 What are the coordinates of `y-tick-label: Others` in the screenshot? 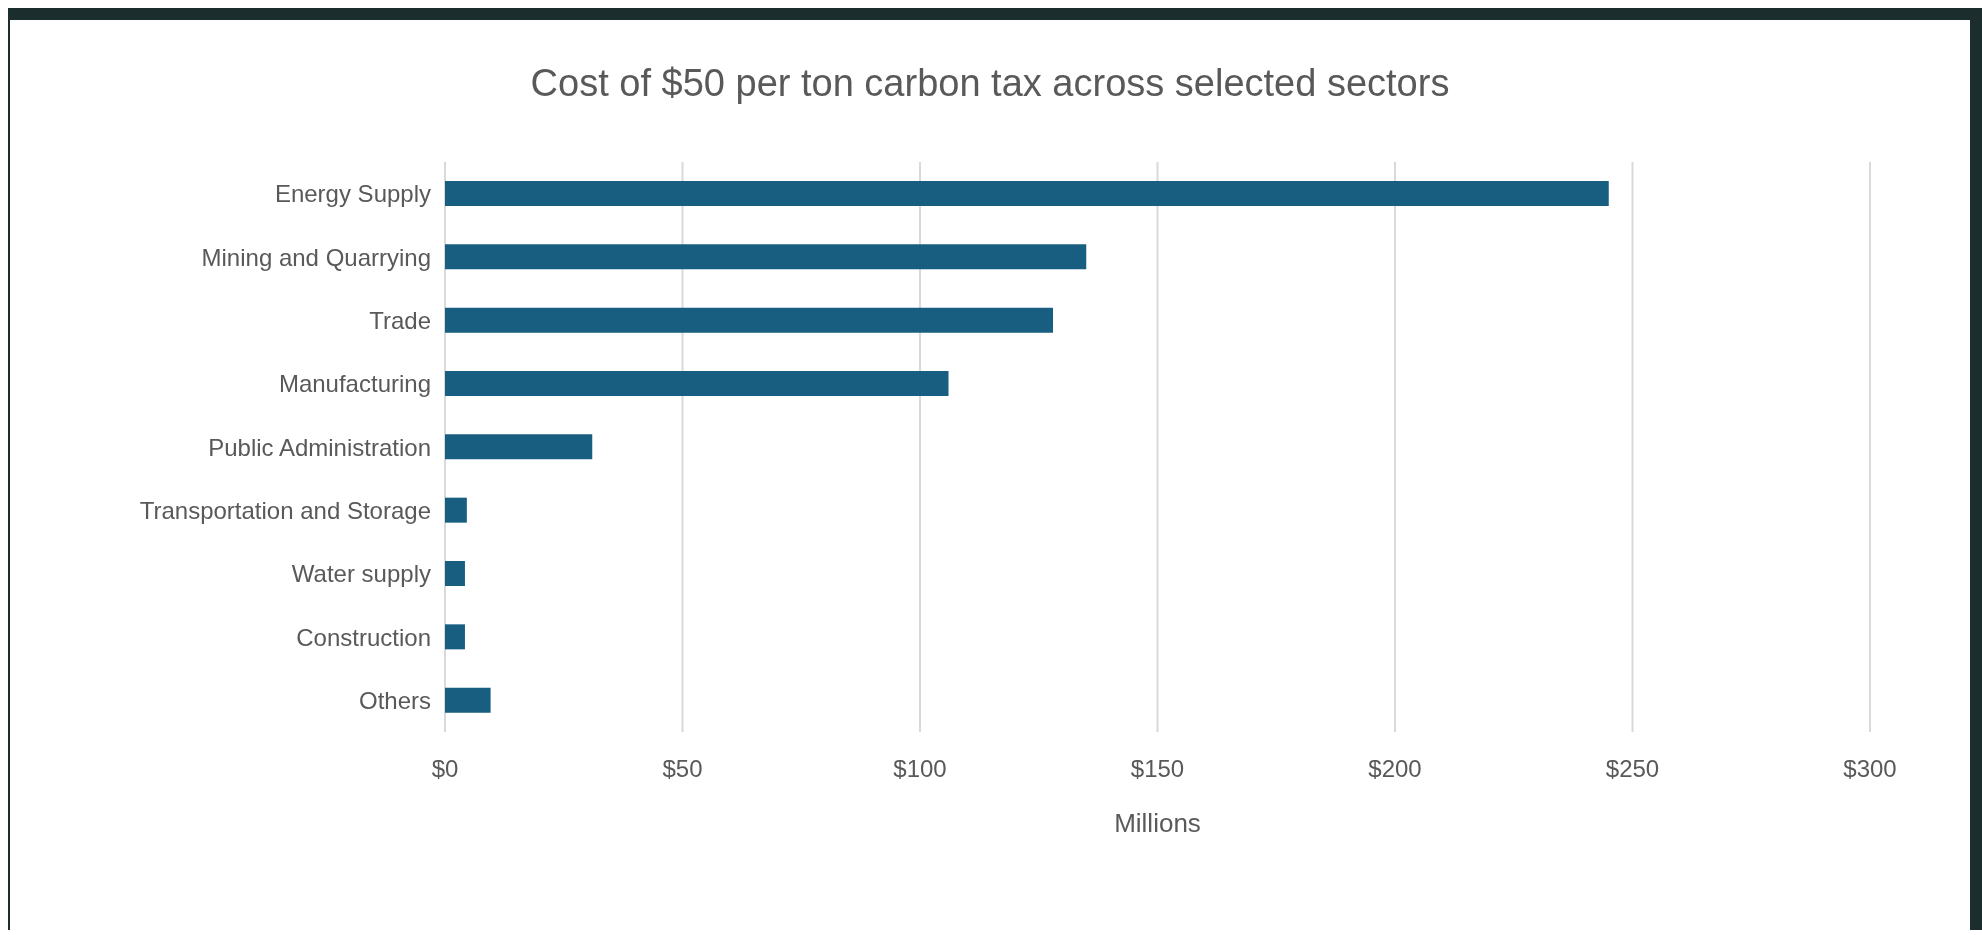 It's located at (394, 700).